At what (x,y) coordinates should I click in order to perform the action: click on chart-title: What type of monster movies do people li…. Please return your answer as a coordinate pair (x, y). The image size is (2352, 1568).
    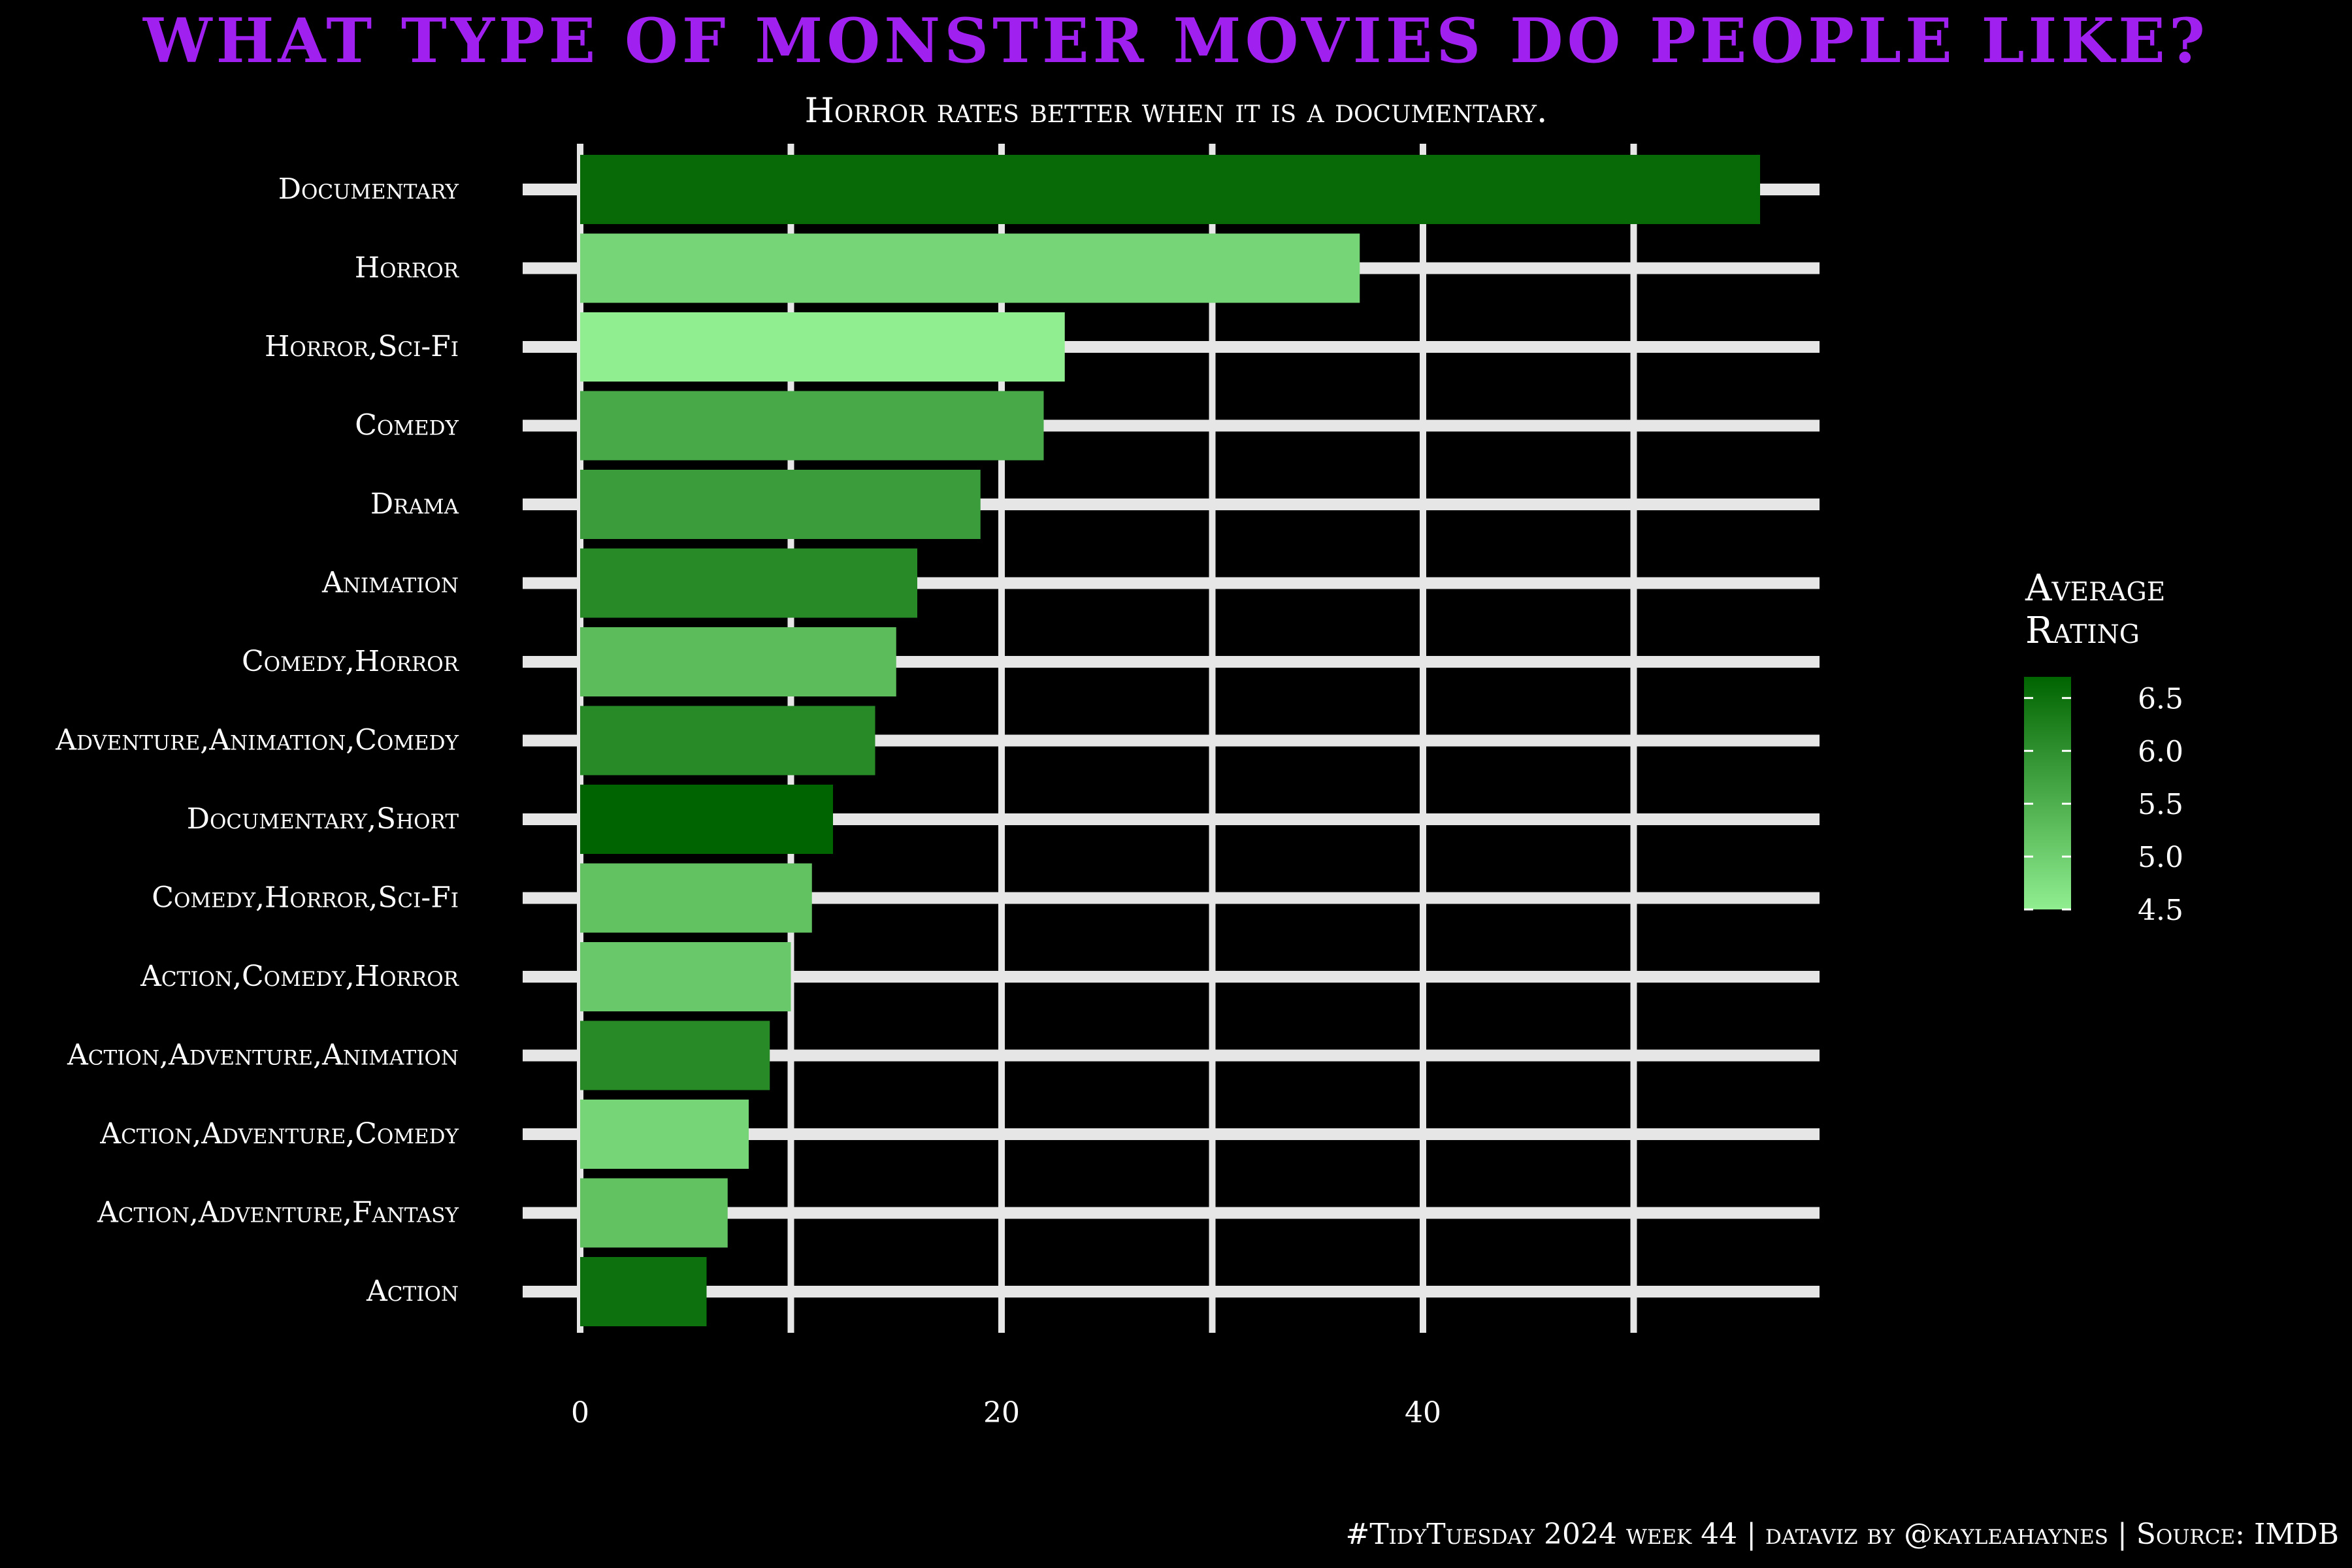
    Looking at the image, I should click on (1176, 41).